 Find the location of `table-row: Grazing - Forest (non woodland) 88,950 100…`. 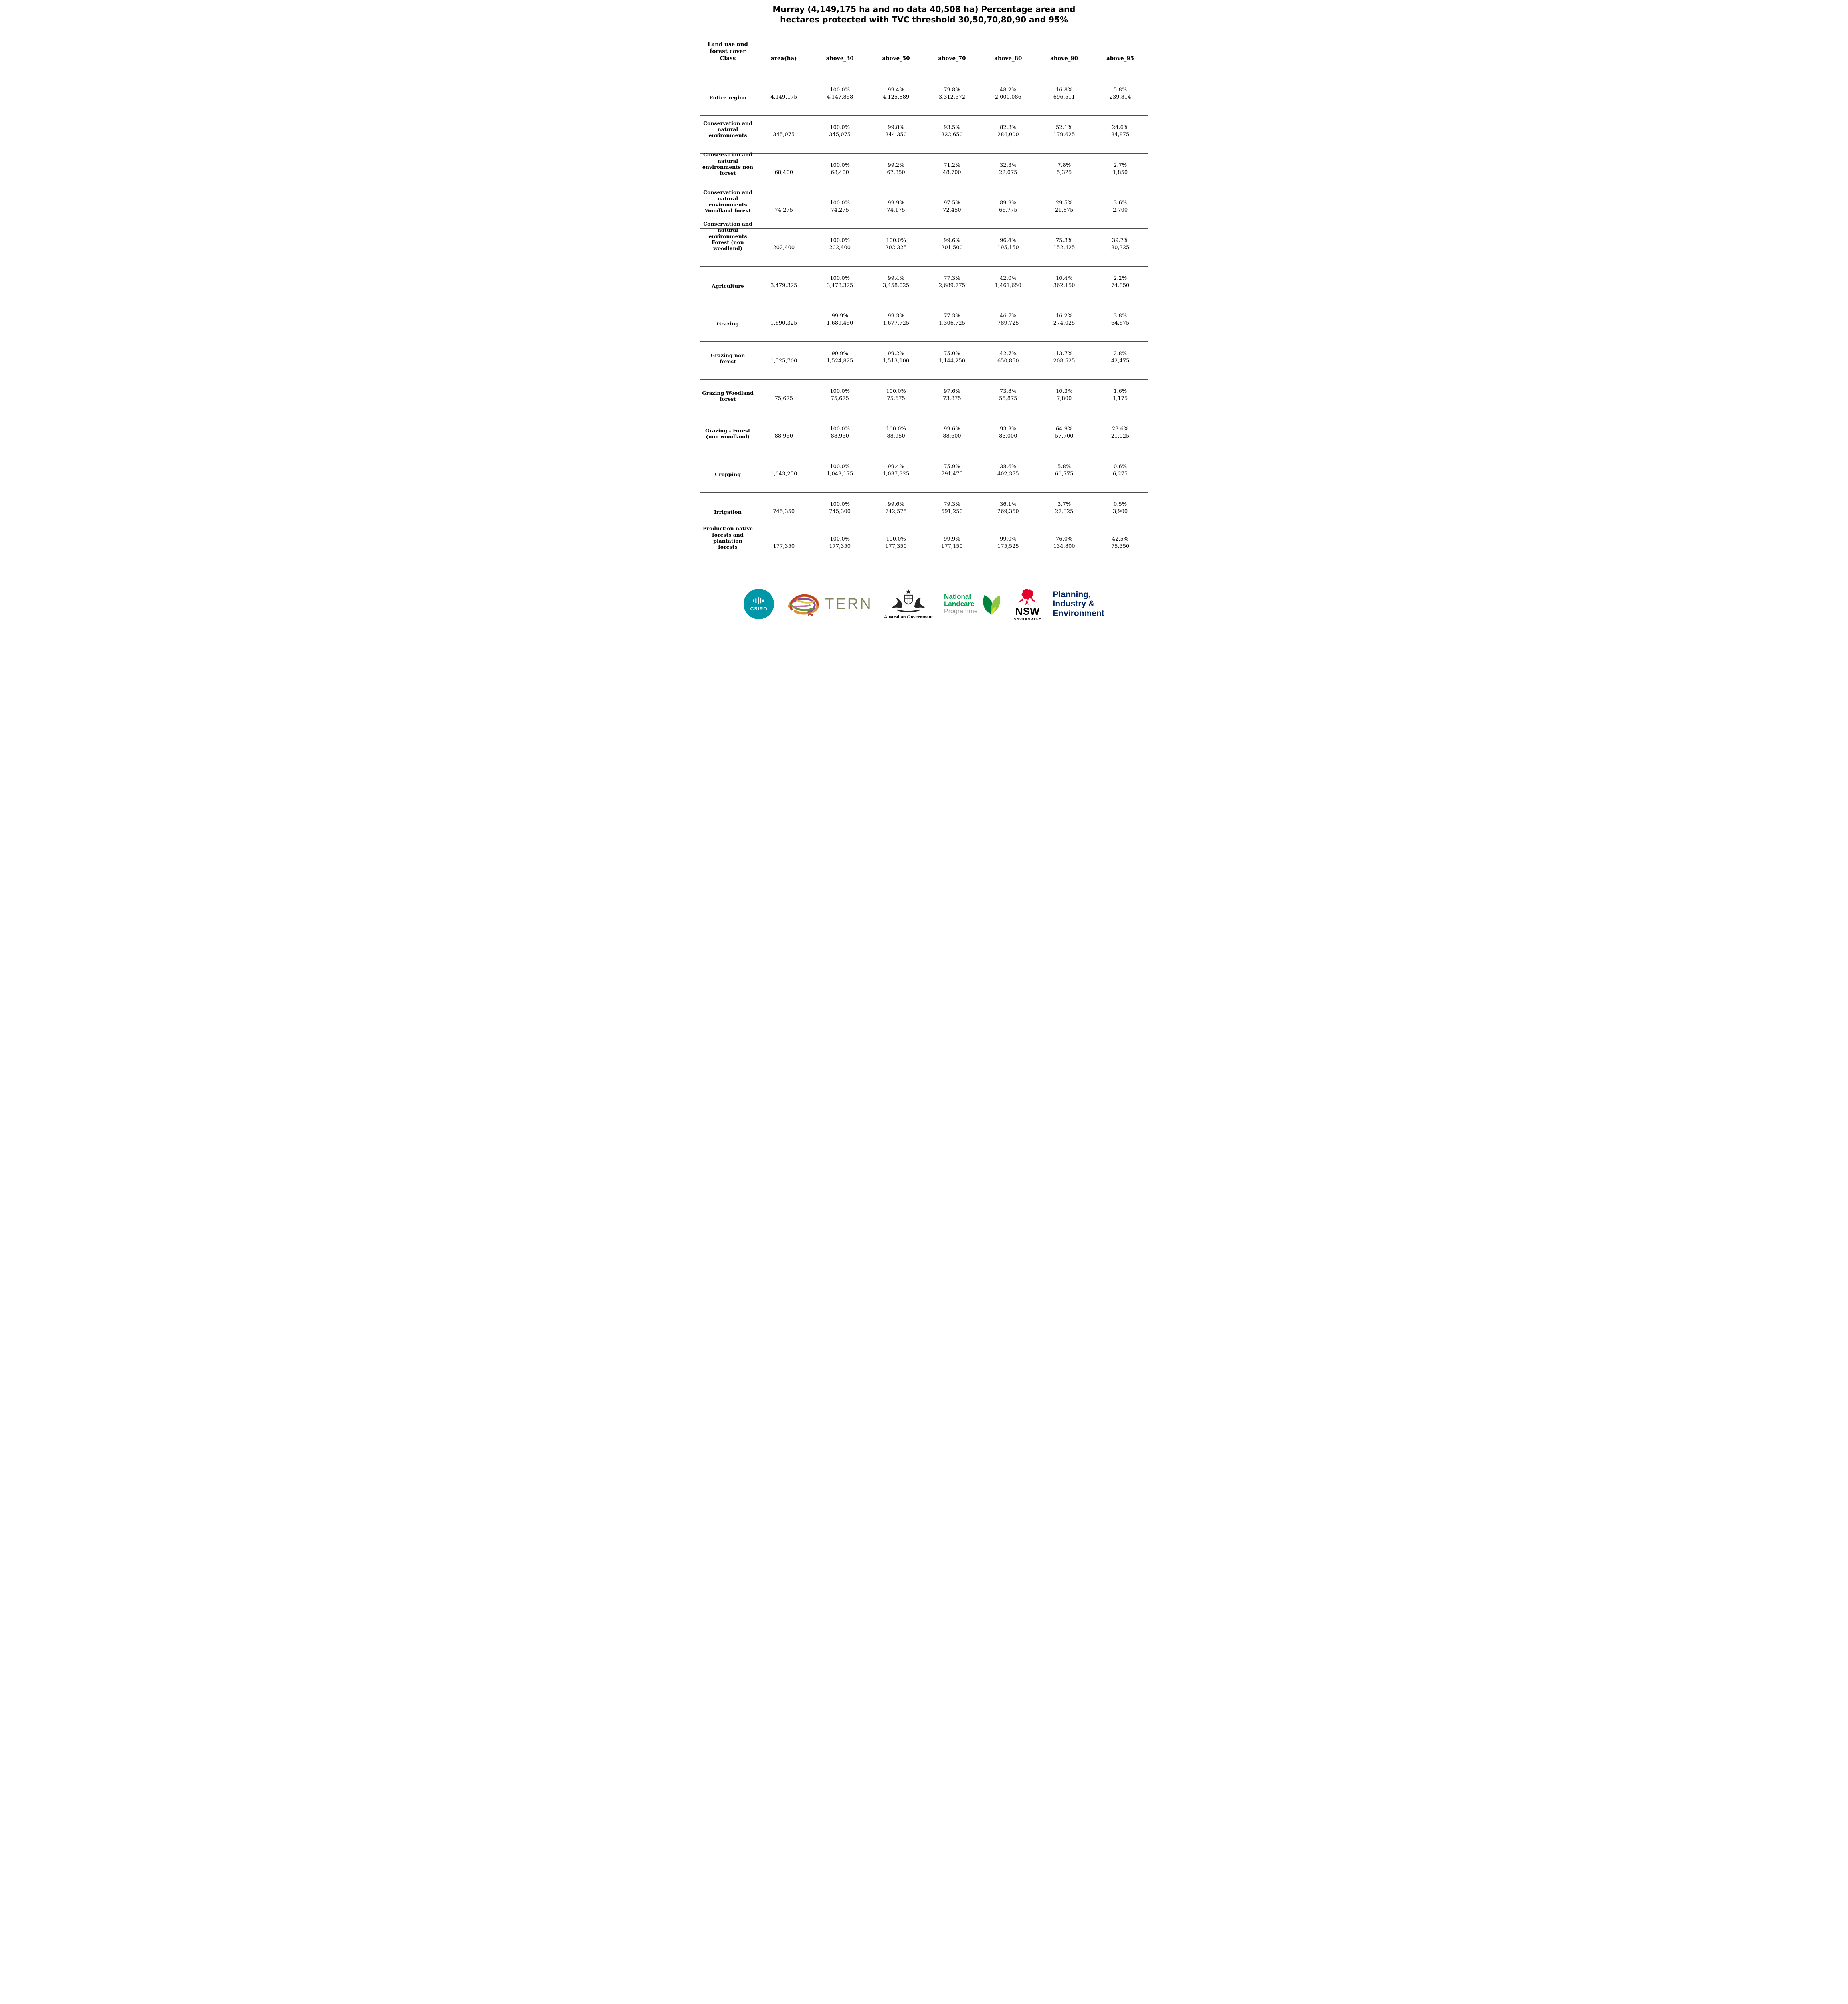

table-row: Grazing - Forest (non woodland) 88,950 100… is located at coordinates (924, 435).